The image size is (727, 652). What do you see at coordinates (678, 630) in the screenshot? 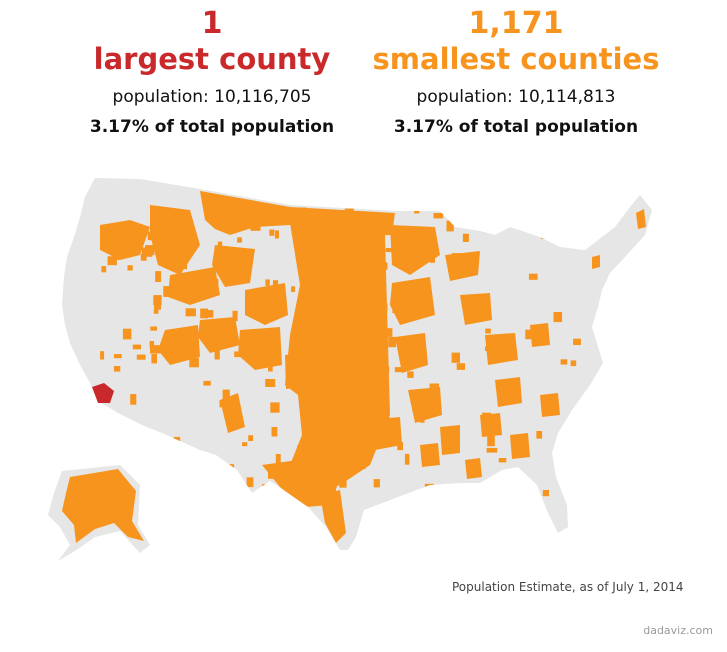
I see `site-credit: dadaviz.com` at bounding box center [678, 630].